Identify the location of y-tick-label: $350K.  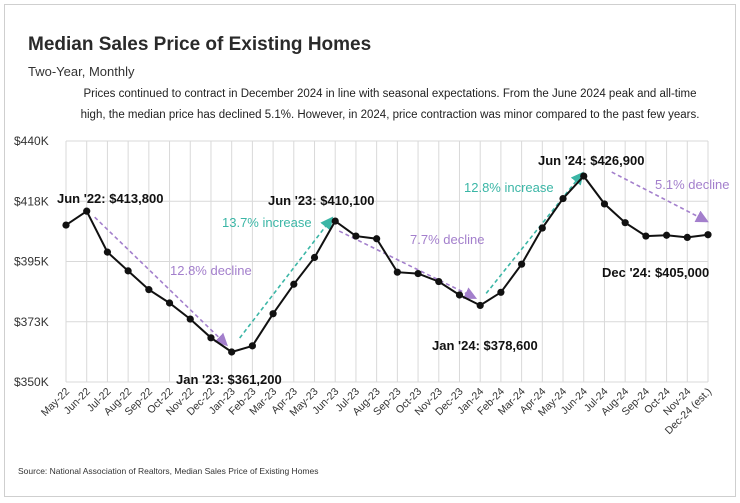
(31, 382).